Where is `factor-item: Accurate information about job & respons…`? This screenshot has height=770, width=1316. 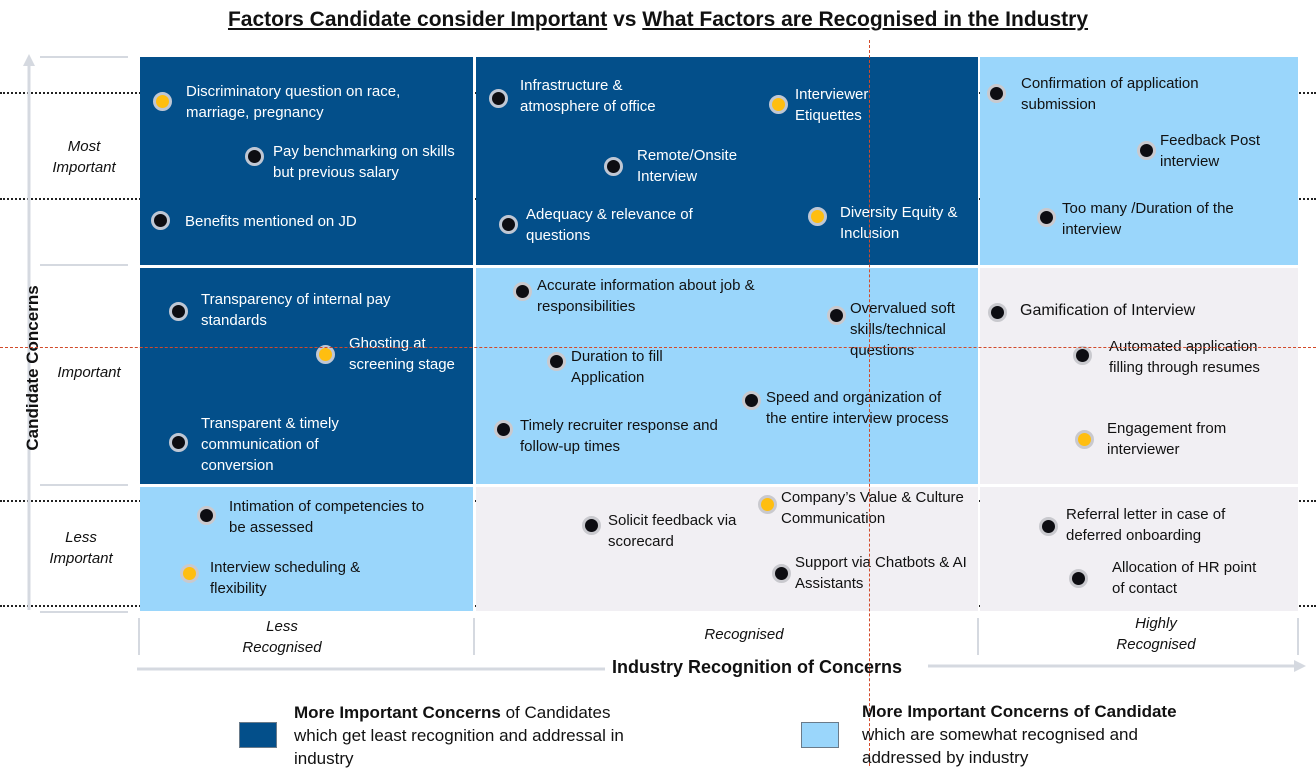 factor-item: Accurate information about job & respons… is located at coordinates (646, 296).